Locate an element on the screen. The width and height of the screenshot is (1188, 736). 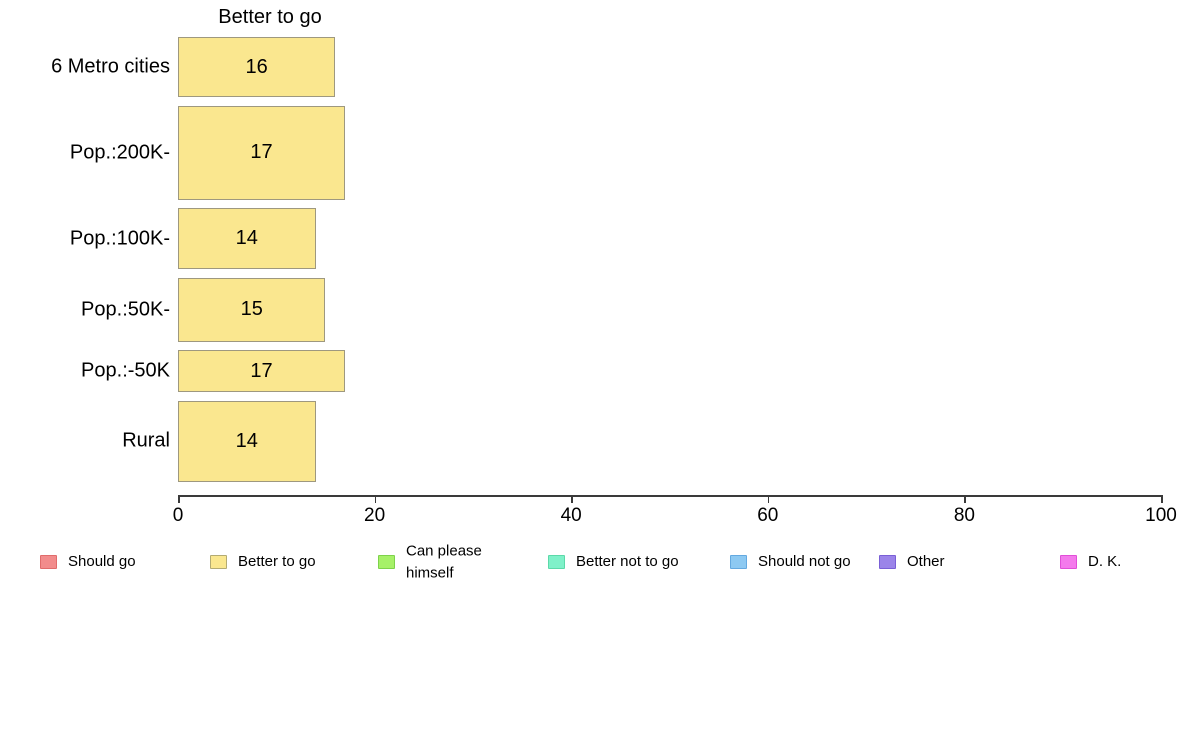
bar-value-label: 15 is located at coordinates (251, 309).